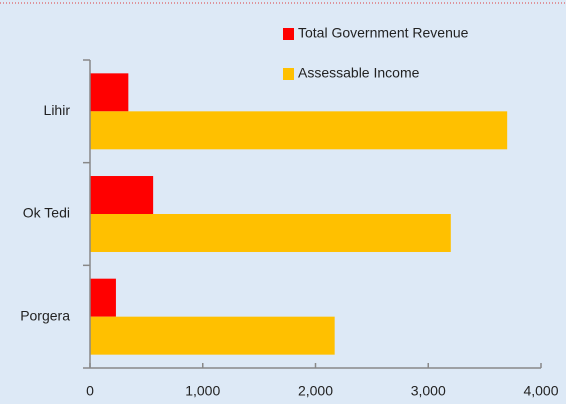 This screenshot has height=404, width=566. I want to click on y-tick-label: Ok Tedi, so click(46, 213).